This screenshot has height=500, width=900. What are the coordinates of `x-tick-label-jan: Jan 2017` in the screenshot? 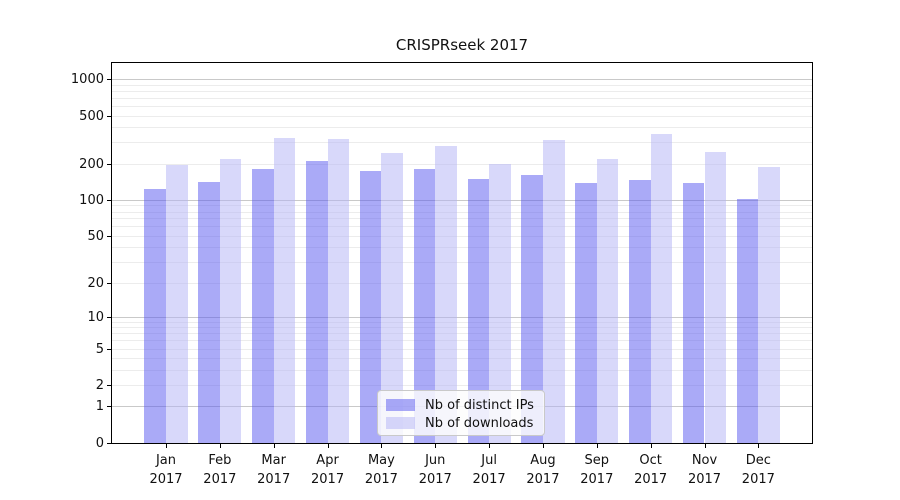 It's located at (166, 470).